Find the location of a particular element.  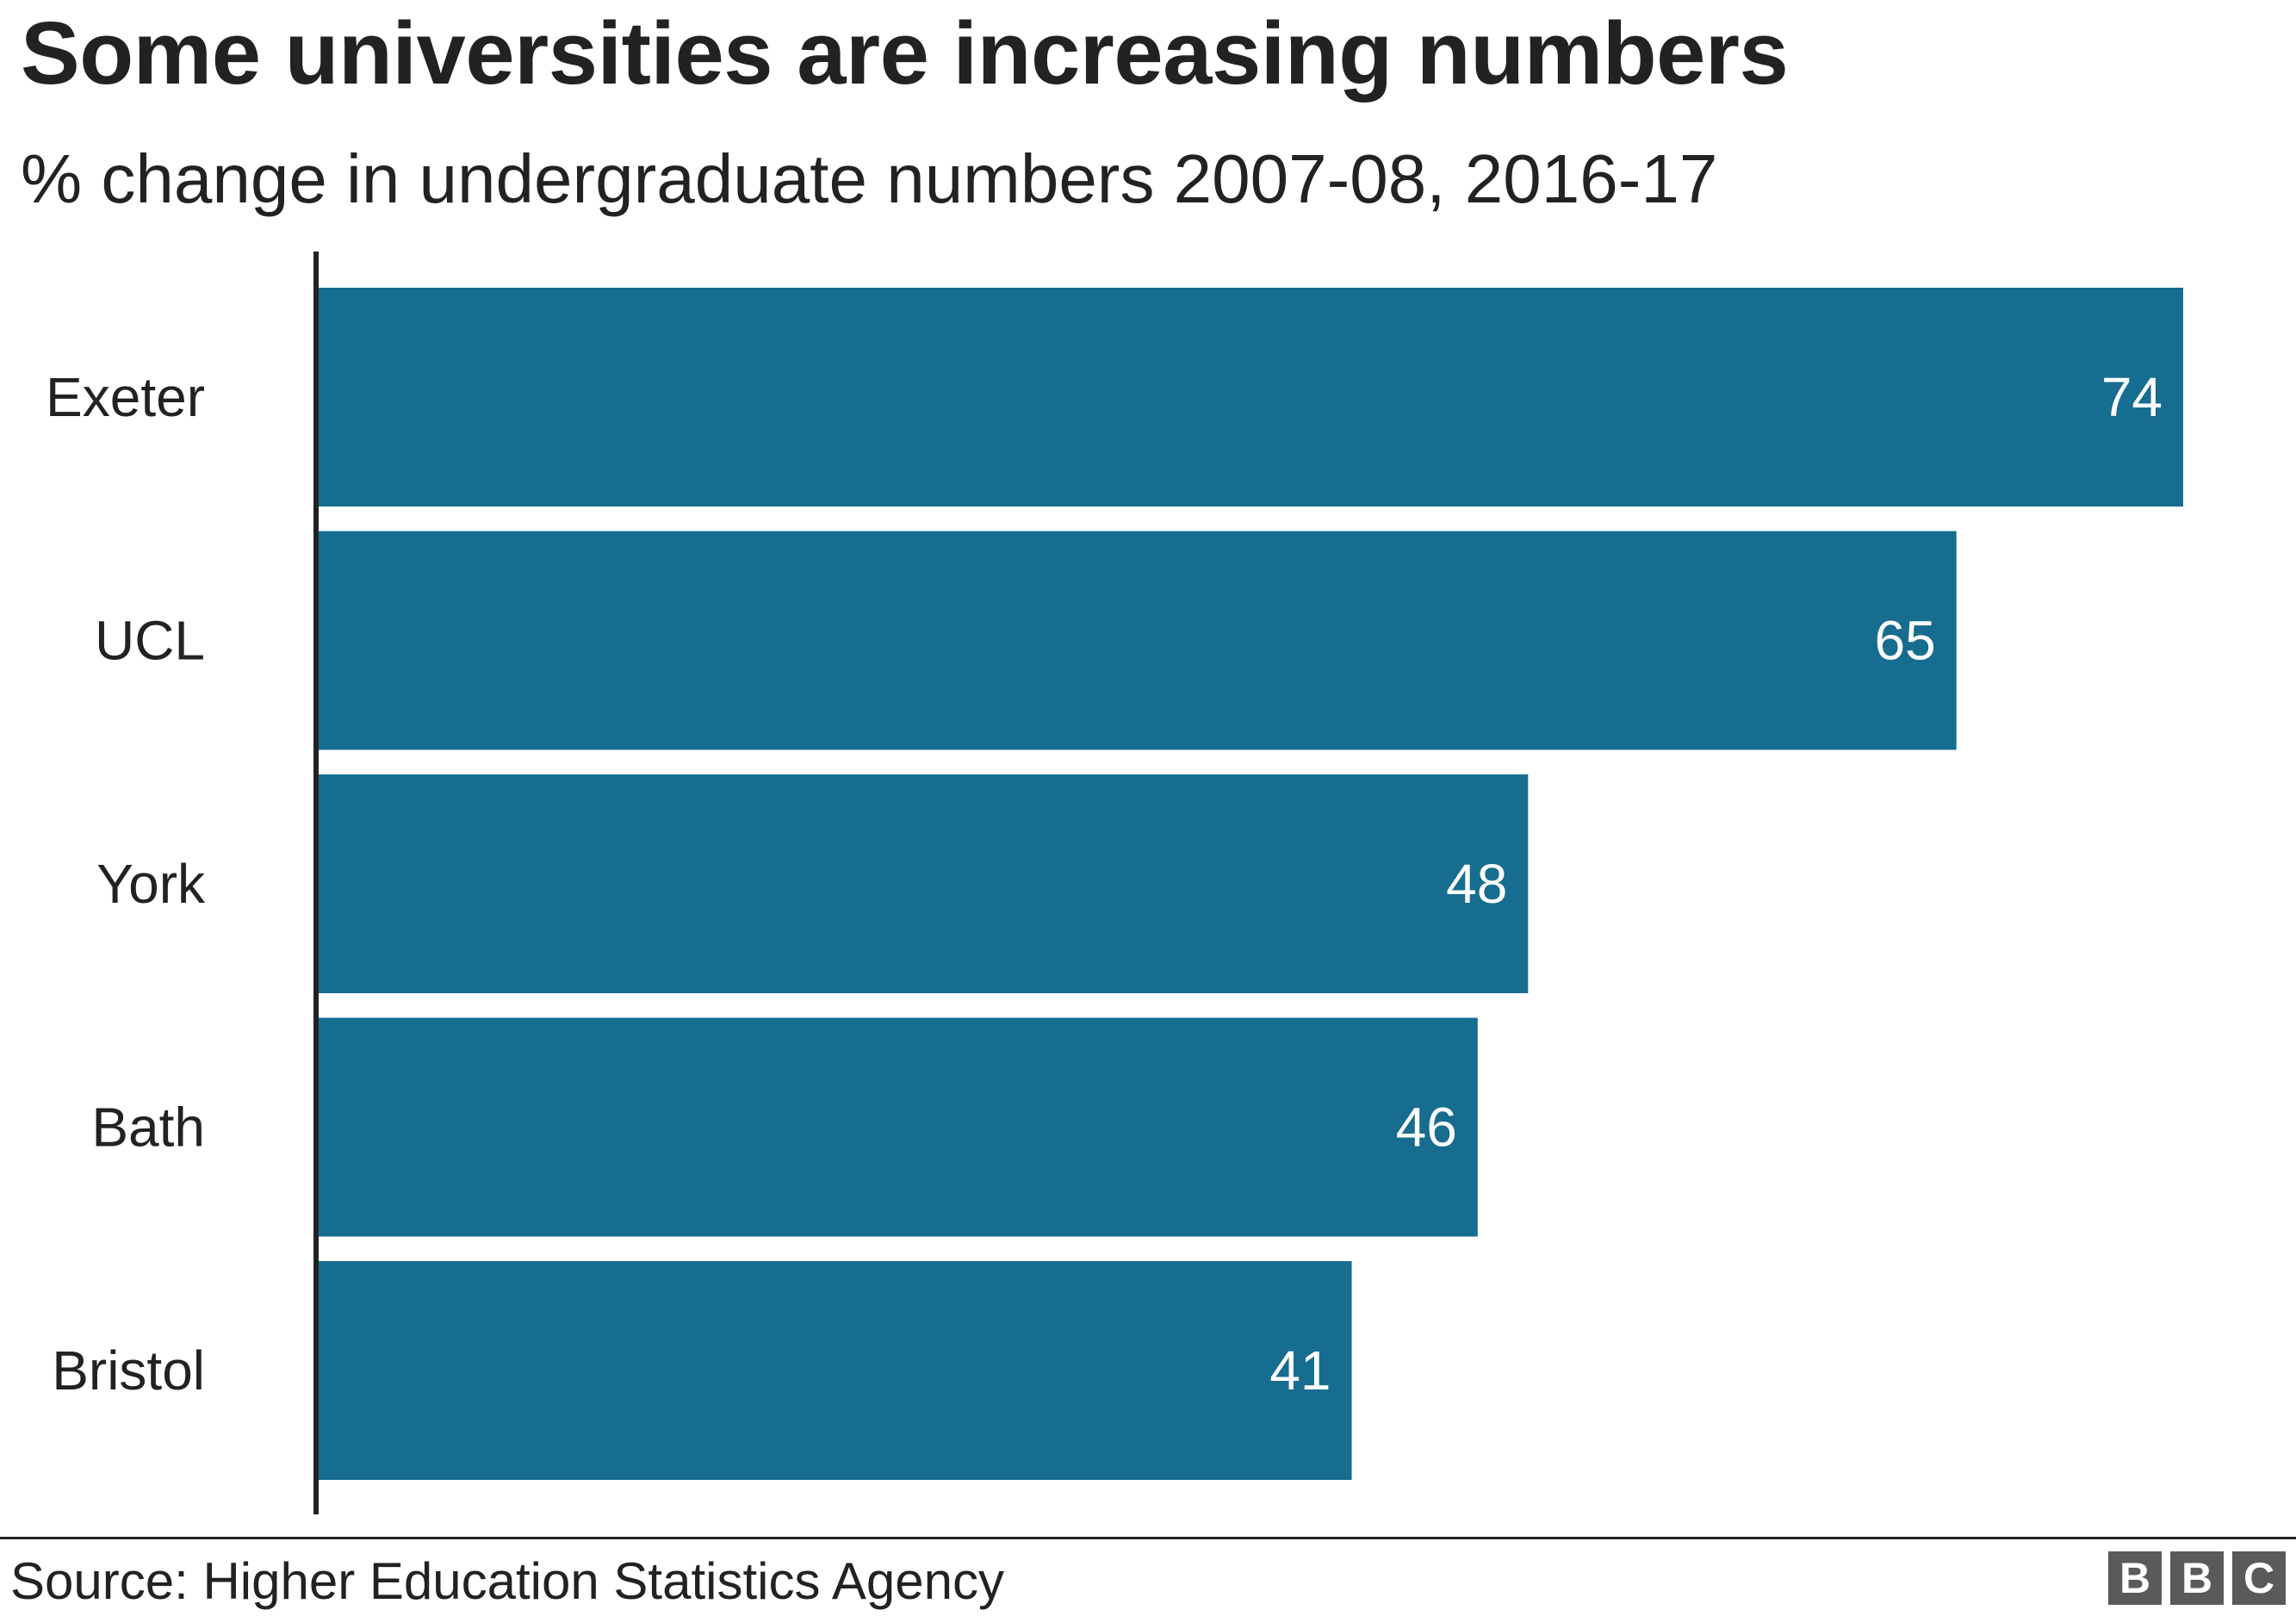

category-label-exeter: Exeter is located at coordinates (125, 397).